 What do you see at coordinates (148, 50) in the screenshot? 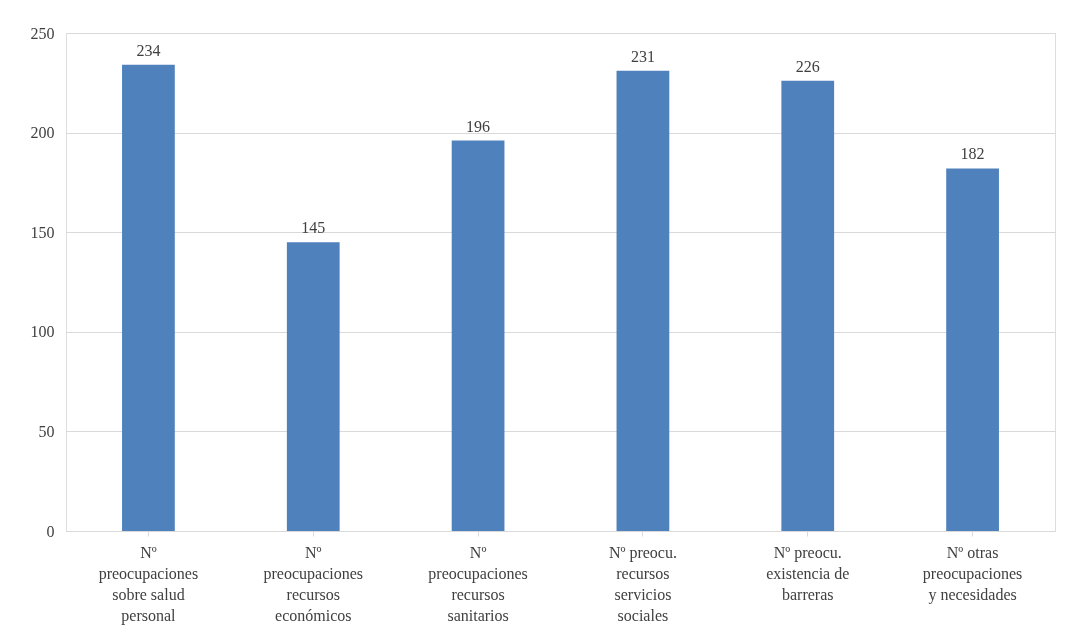
I see `data-label: 234` at bounding box center [148, 50].